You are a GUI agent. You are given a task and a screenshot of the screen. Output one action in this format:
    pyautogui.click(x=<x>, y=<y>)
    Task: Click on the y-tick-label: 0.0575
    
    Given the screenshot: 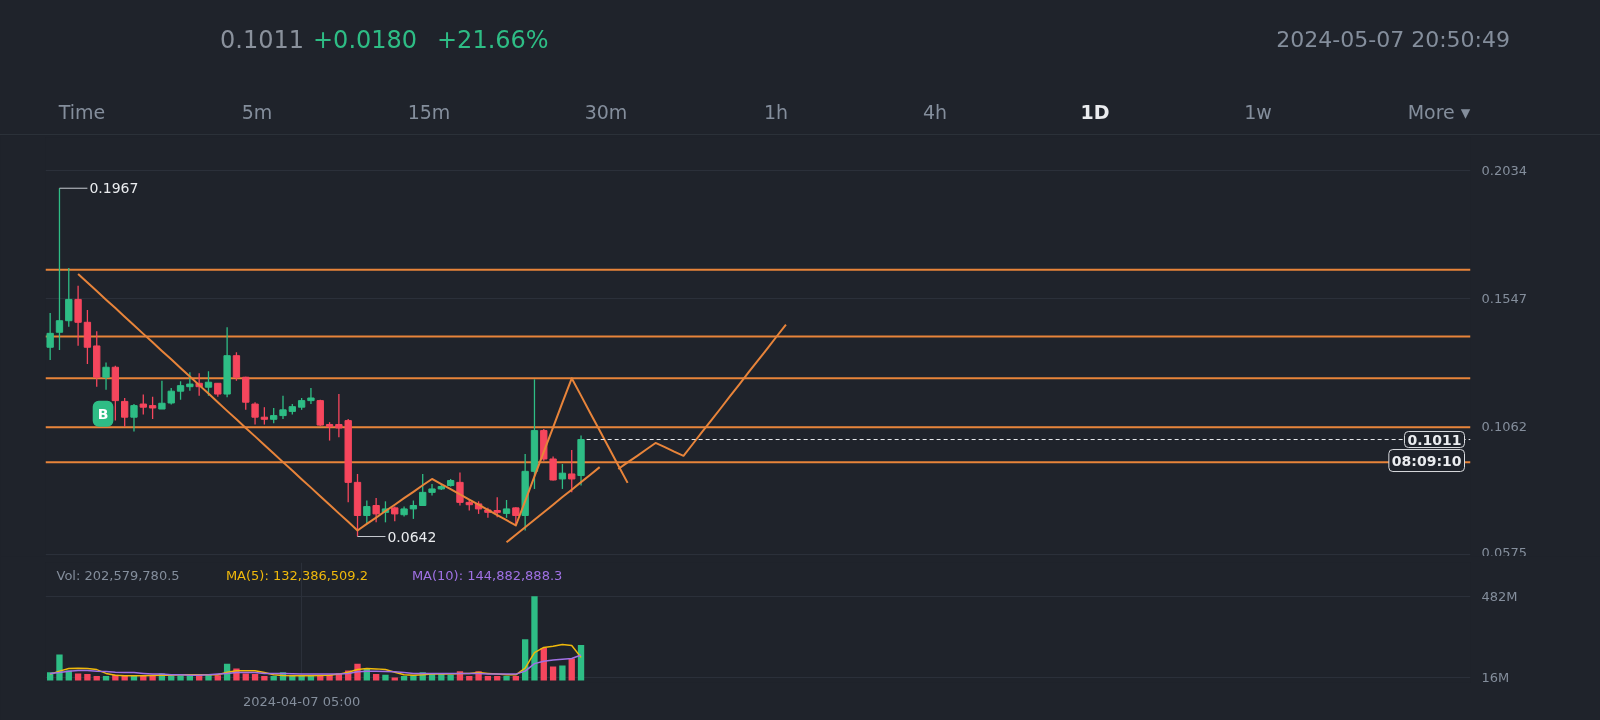 What is the action you would take?
    pyautogui.click(x=1504, y=552)
    